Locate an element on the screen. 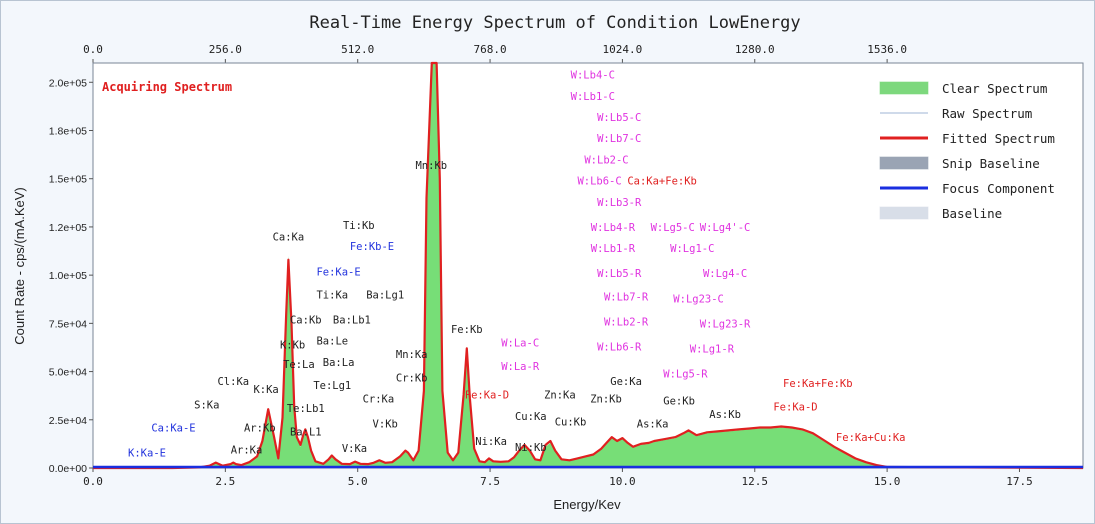  legend-label: Raw Spectrum is located at coordinates (987, 113).